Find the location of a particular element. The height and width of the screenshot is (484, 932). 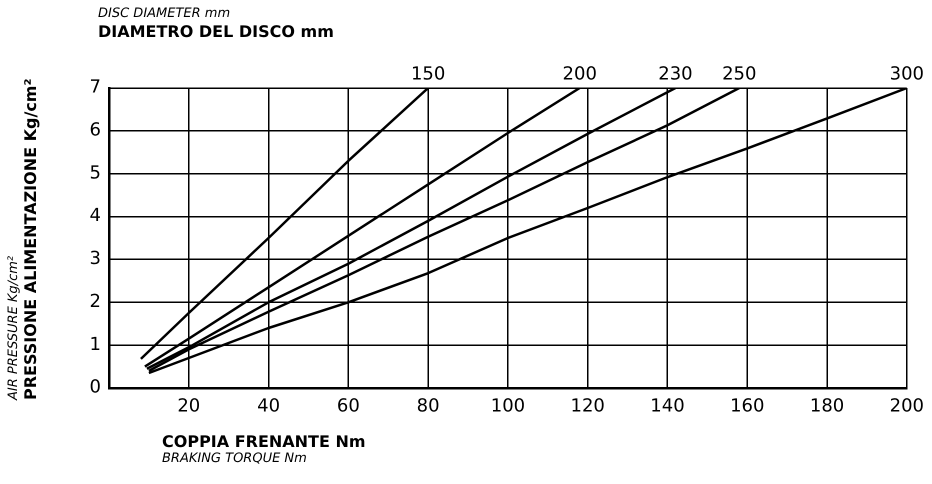

x-tick-label: 120 is located at coordinates (587, 405).